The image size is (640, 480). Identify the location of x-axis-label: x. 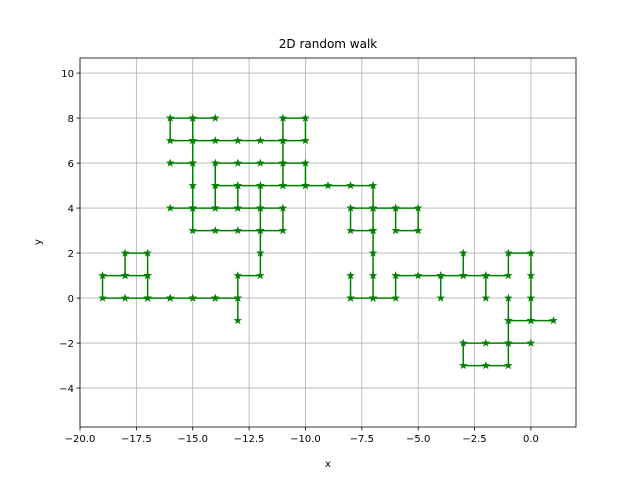
(328, 464).